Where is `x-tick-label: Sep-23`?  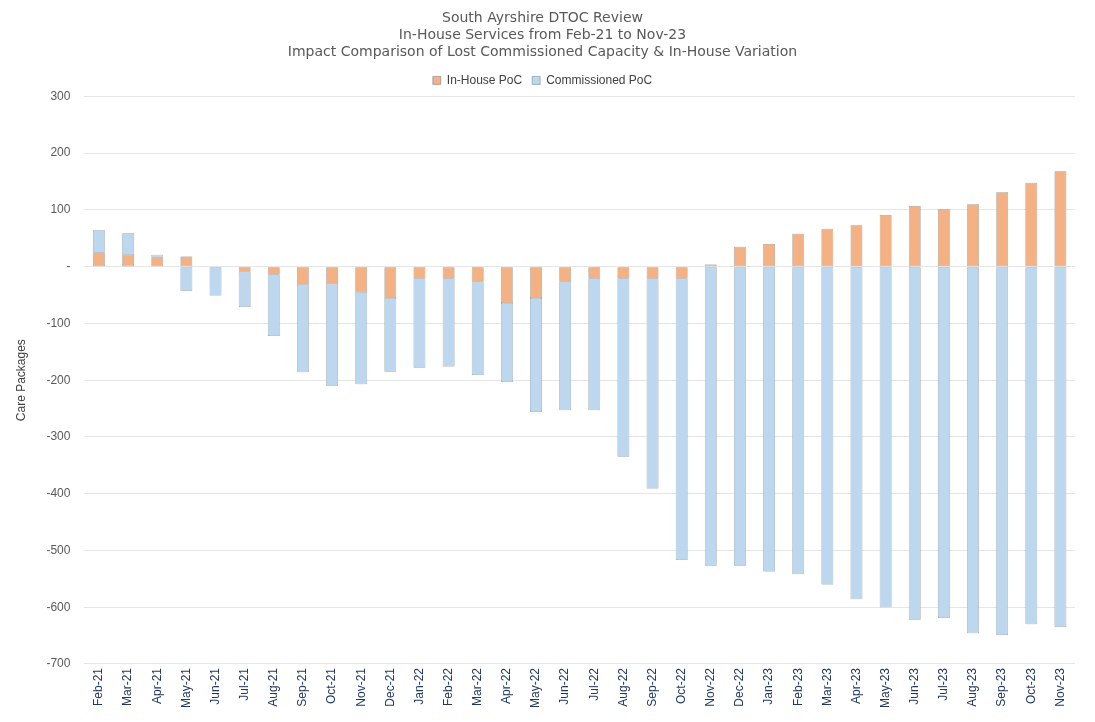 x-tick-label: Sep-23 is located at coordinates (1001, 687).